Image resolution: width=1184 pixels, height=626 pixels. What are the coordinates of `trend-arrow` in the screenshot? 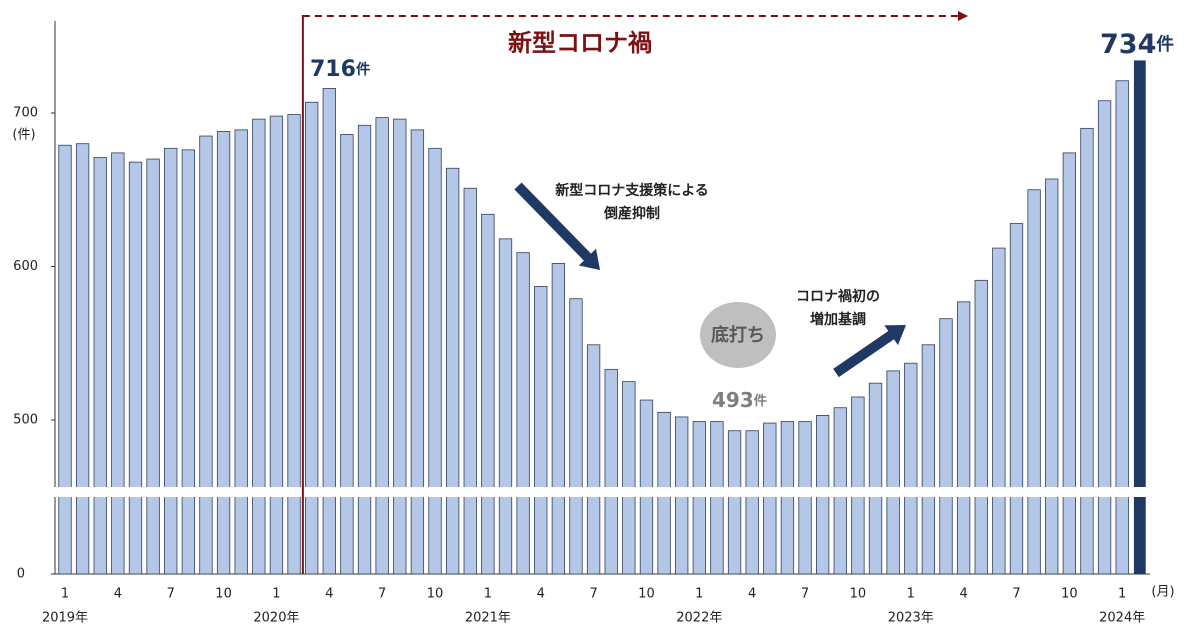 It's located at (869, 351).